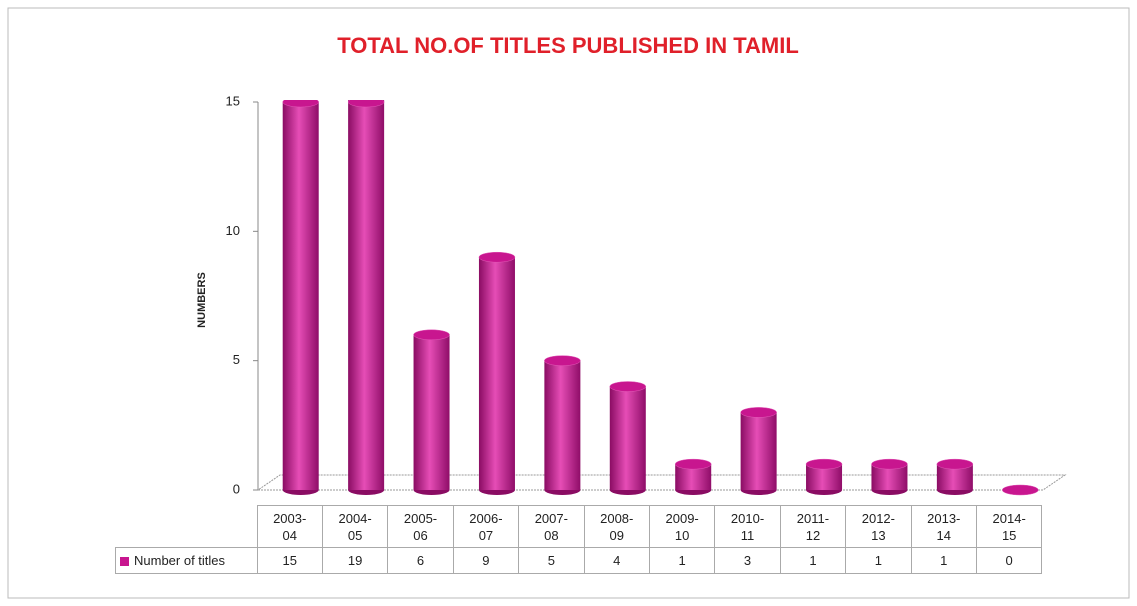  Describe the element at coordinates (289, 560) in the screenshot. I see `value-cell: 15` at that location.